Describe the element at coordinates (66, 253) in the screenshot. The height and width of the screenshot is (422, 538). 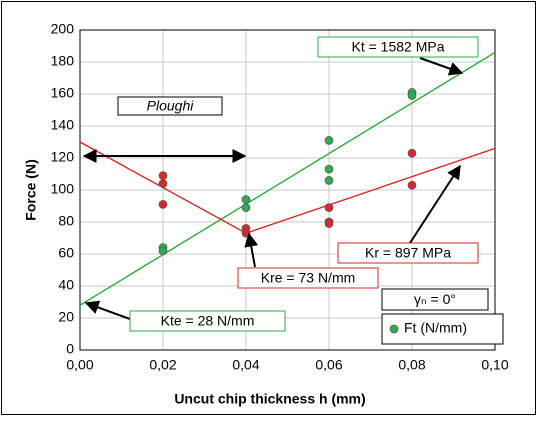
I see `y-tick-label: 60` at that location.